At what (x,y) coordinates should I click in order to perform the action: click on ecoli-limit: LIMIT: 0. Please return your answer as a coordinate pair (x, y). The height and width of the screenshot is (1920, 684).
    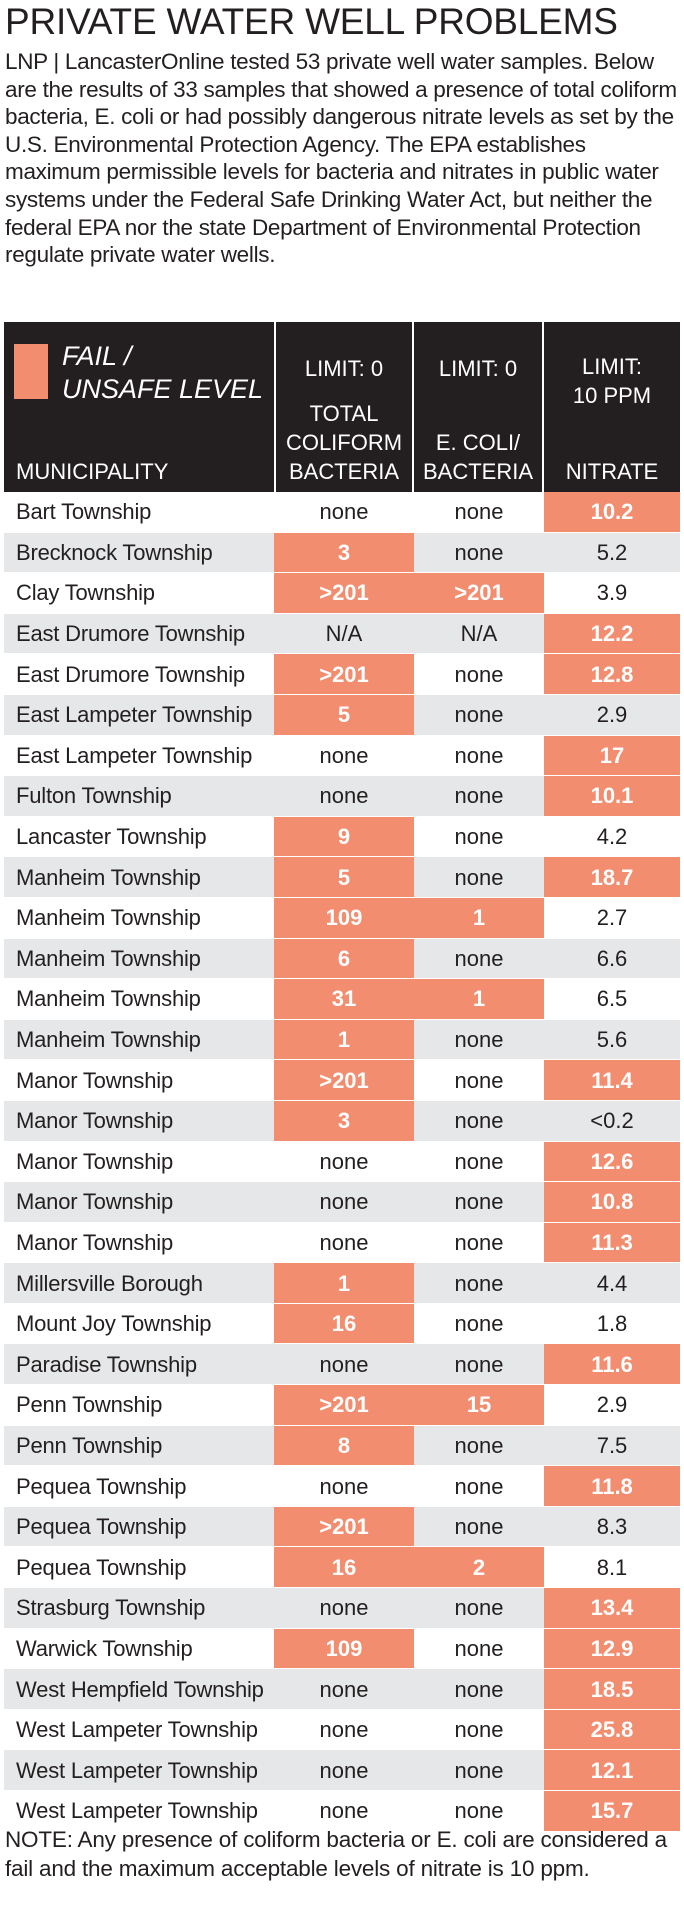
    Looking at the image, I should click on (478, 368).